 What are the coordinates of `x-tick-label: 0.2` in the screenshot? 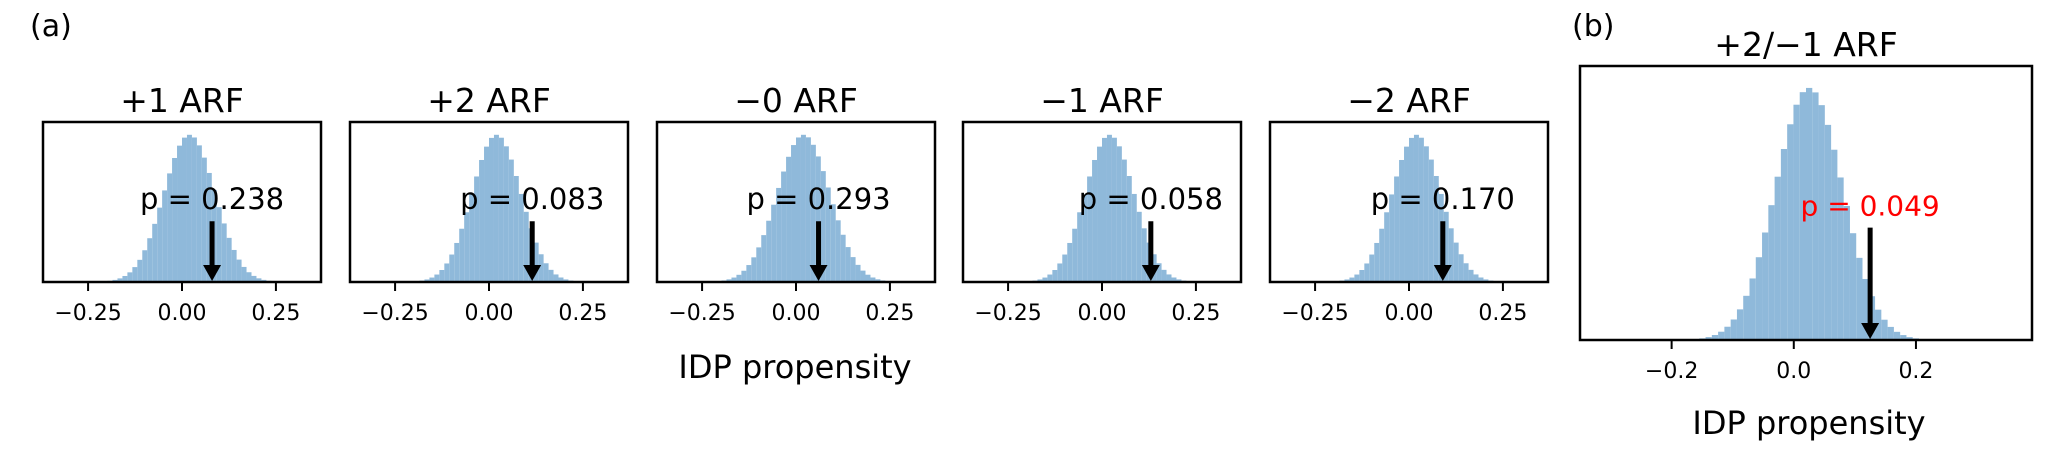 It's located at (1915, 371).